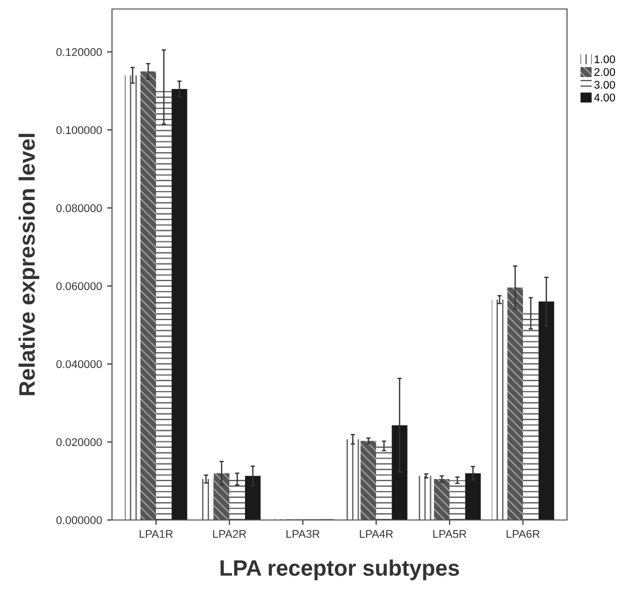  What do you see at coordinates (156, 534) in the screenshot?
I see `x-tick-label: LPA1R` at bounding box center [156, 534].